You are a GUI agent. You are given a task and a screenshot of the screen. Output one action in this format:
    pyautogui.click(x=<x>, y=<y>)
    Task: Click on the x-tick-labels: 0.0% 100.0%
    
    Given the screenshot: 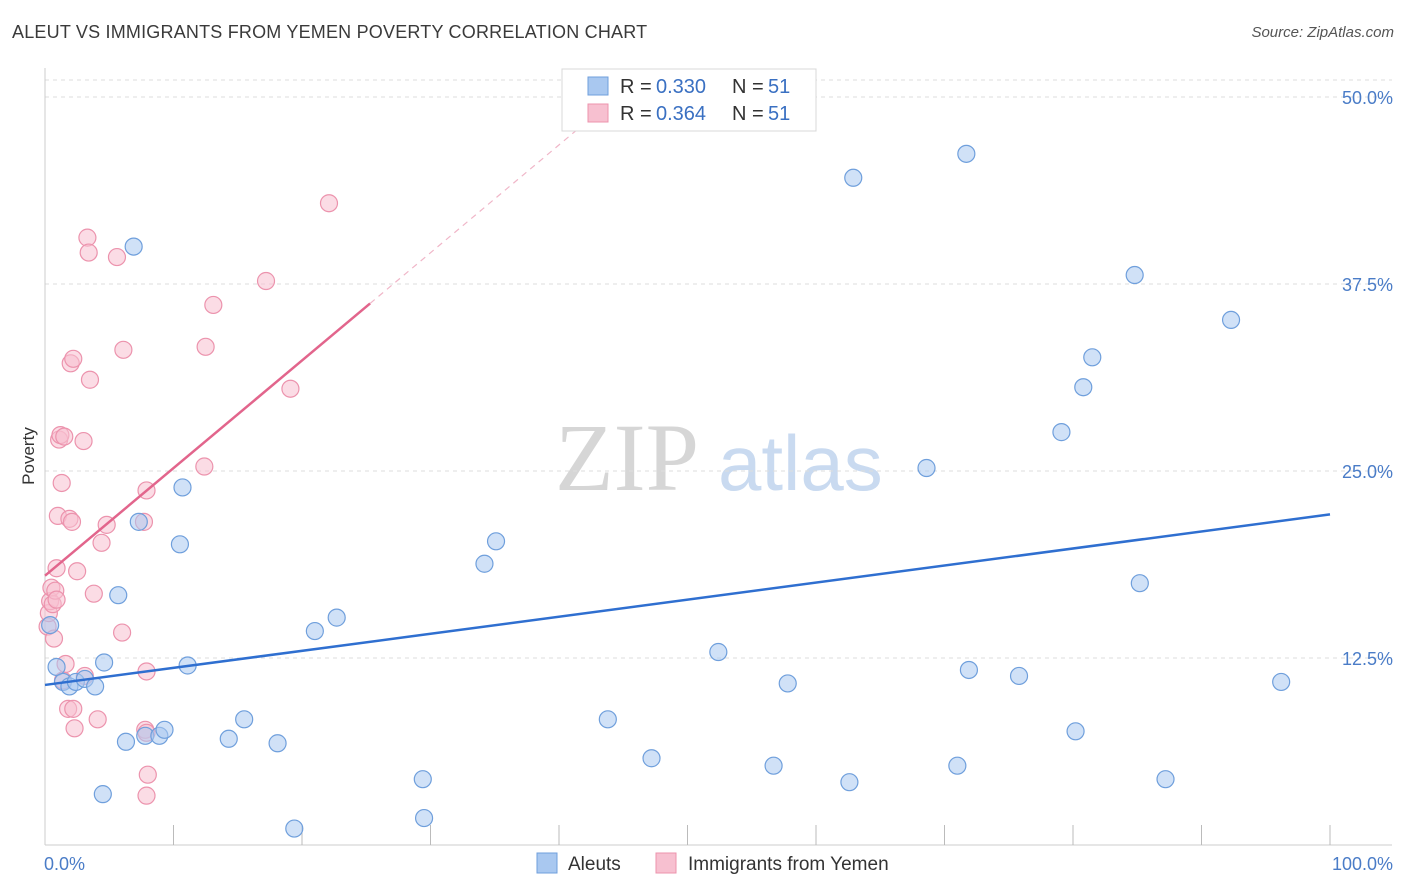 What is the action you would take?
    pyautogui.click(x=718, y=864)
    